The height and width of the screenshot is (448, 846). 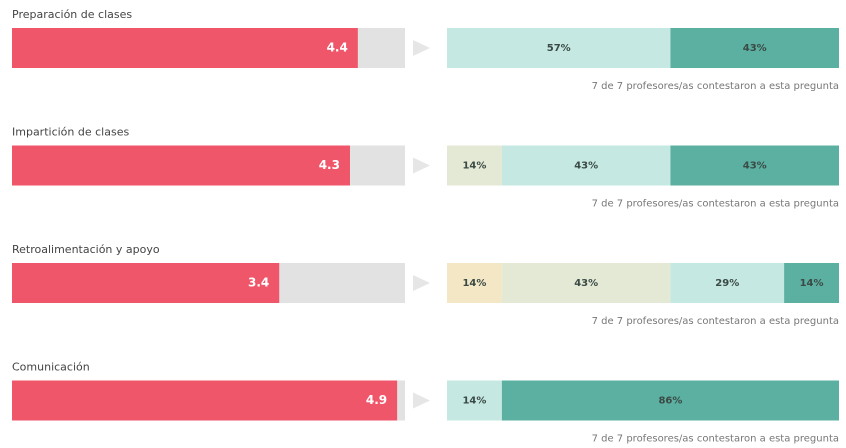 I want to click on segment-label: 57%, so click(x=559, y=48).